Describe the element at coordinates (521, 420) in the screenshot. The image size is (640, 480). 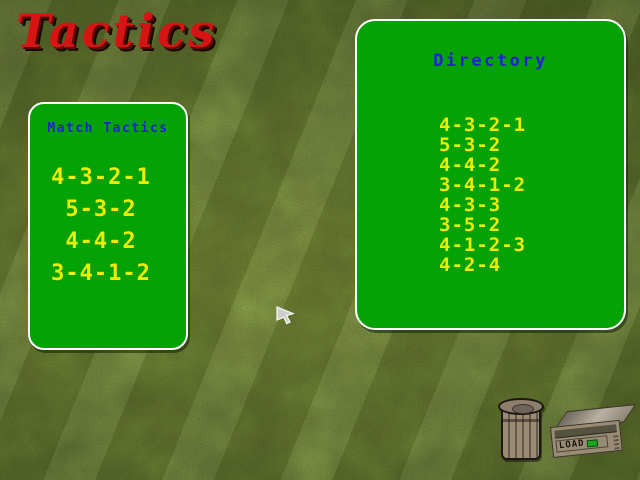
I see `trash-can-band` at that location.